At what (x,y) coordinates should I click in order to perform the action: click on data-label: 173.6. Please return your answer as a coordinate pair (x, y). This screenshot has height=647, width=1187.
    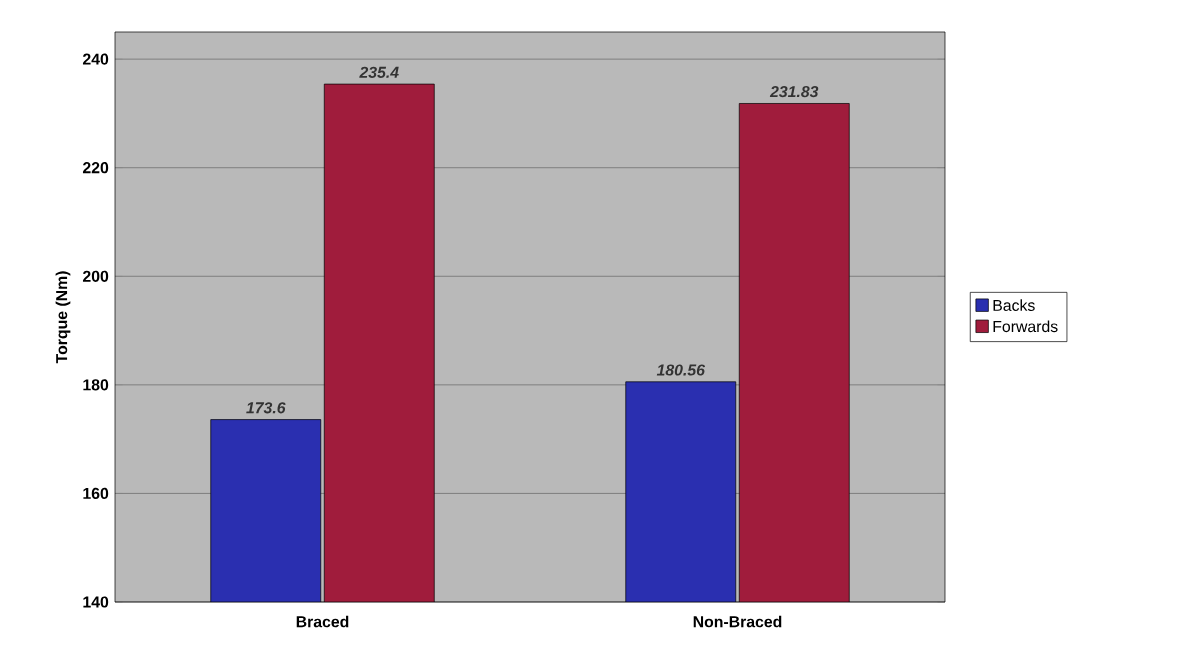
    Looking at the image, I should click on (266, 408).